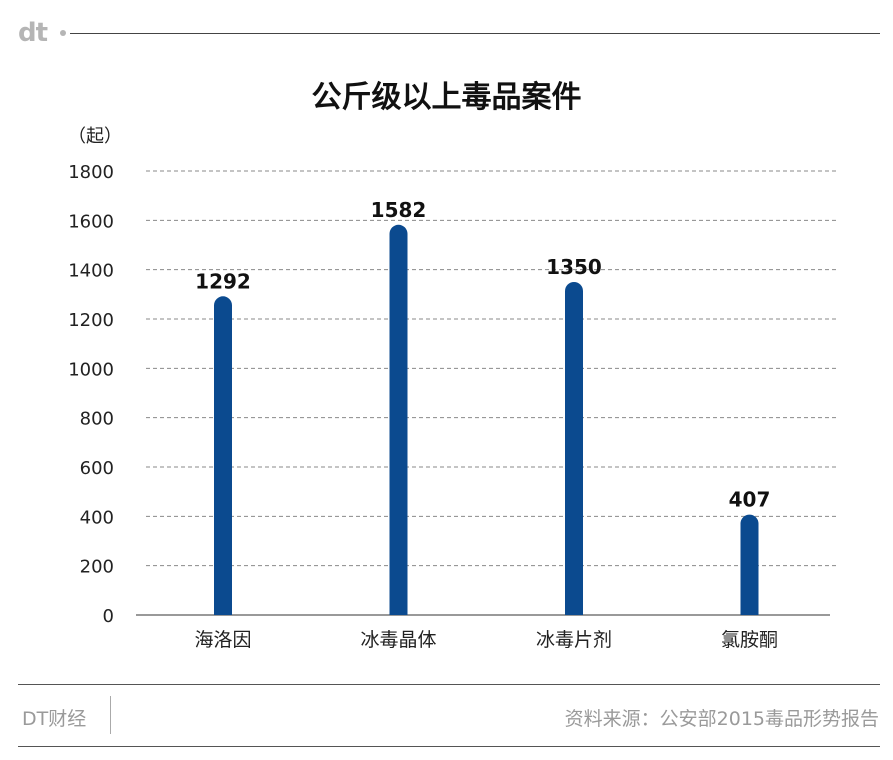  I want to click on data-label: 1292, so click(223, 281).